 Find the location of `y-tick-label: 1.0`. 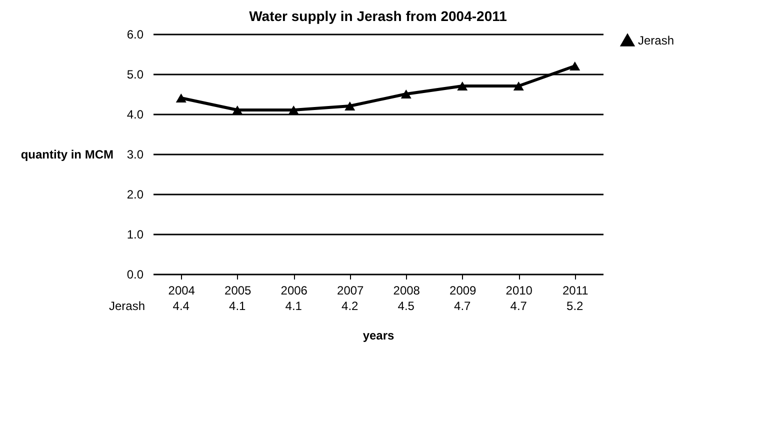

y-tick-label: 1.0 is located at coordinates (135, 235).